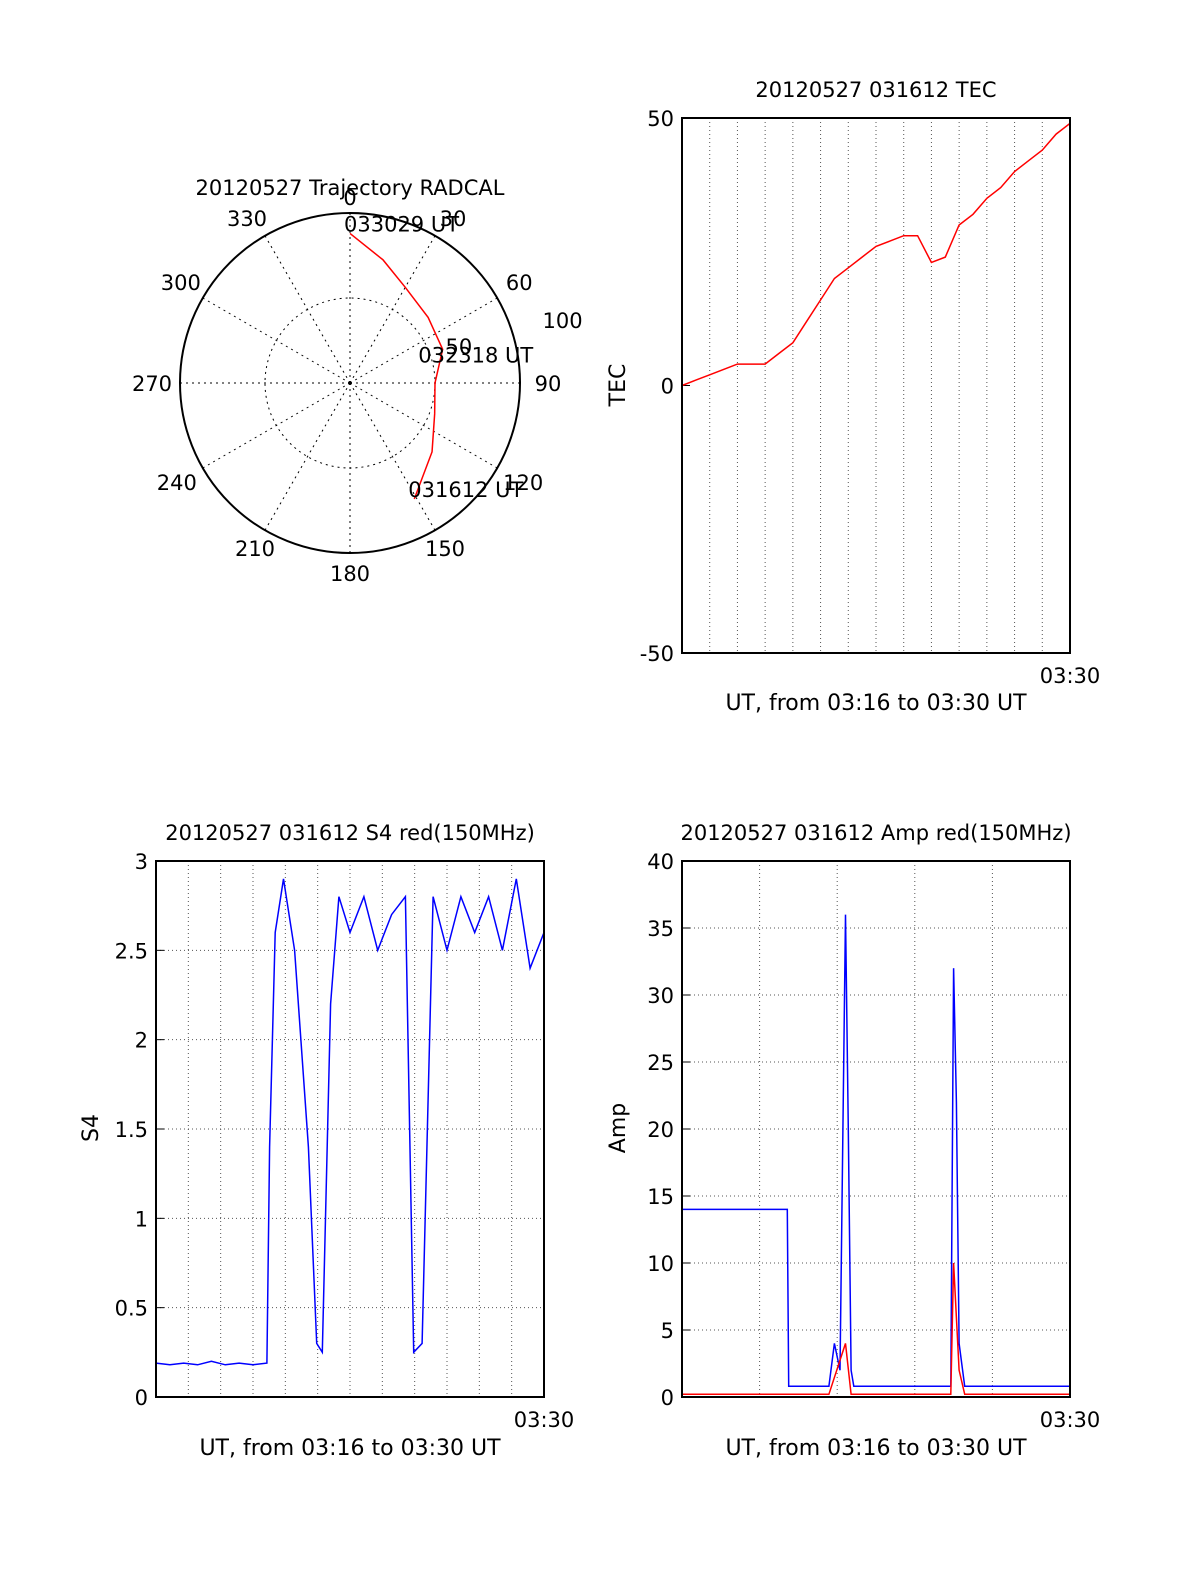 The image size is (1200, 1575). What do you see at coordinates (349, 198) in the screenshot?
I see `polar-angle-label: 0` at bounding box center [349, 198].